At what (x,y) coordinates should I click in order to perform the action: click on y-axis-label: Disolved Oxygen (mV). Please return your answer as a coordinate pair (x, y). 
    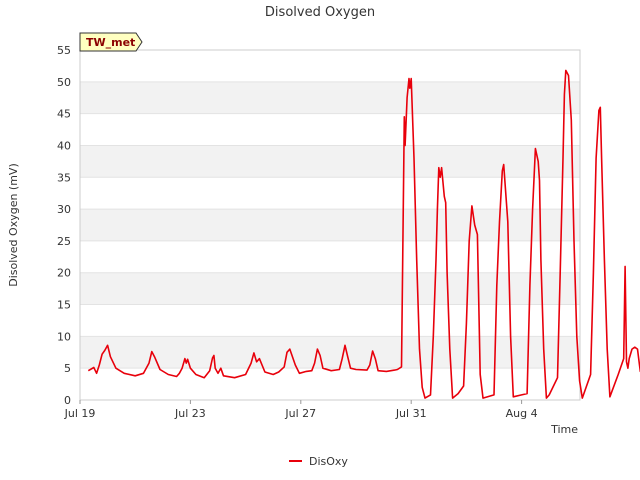
    Looking at the image, I should click on (13, 225).